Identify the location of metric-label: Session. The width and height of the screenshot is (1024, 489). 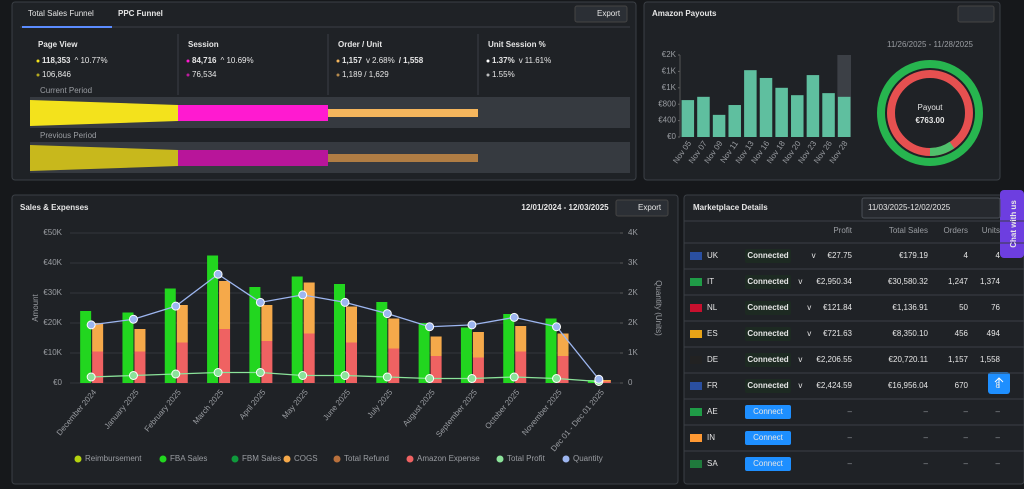
(203, 44).